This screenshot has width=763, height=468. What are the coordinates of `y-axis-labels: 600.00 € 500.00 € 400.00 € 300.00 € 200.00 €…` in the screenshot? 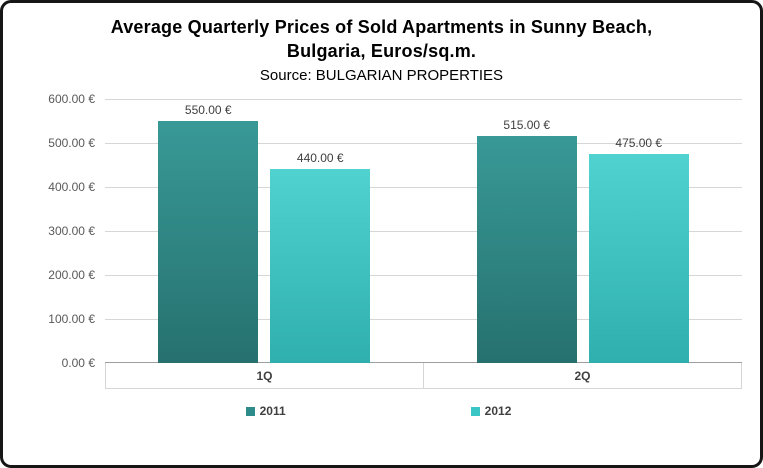 It's located at (60, 231).